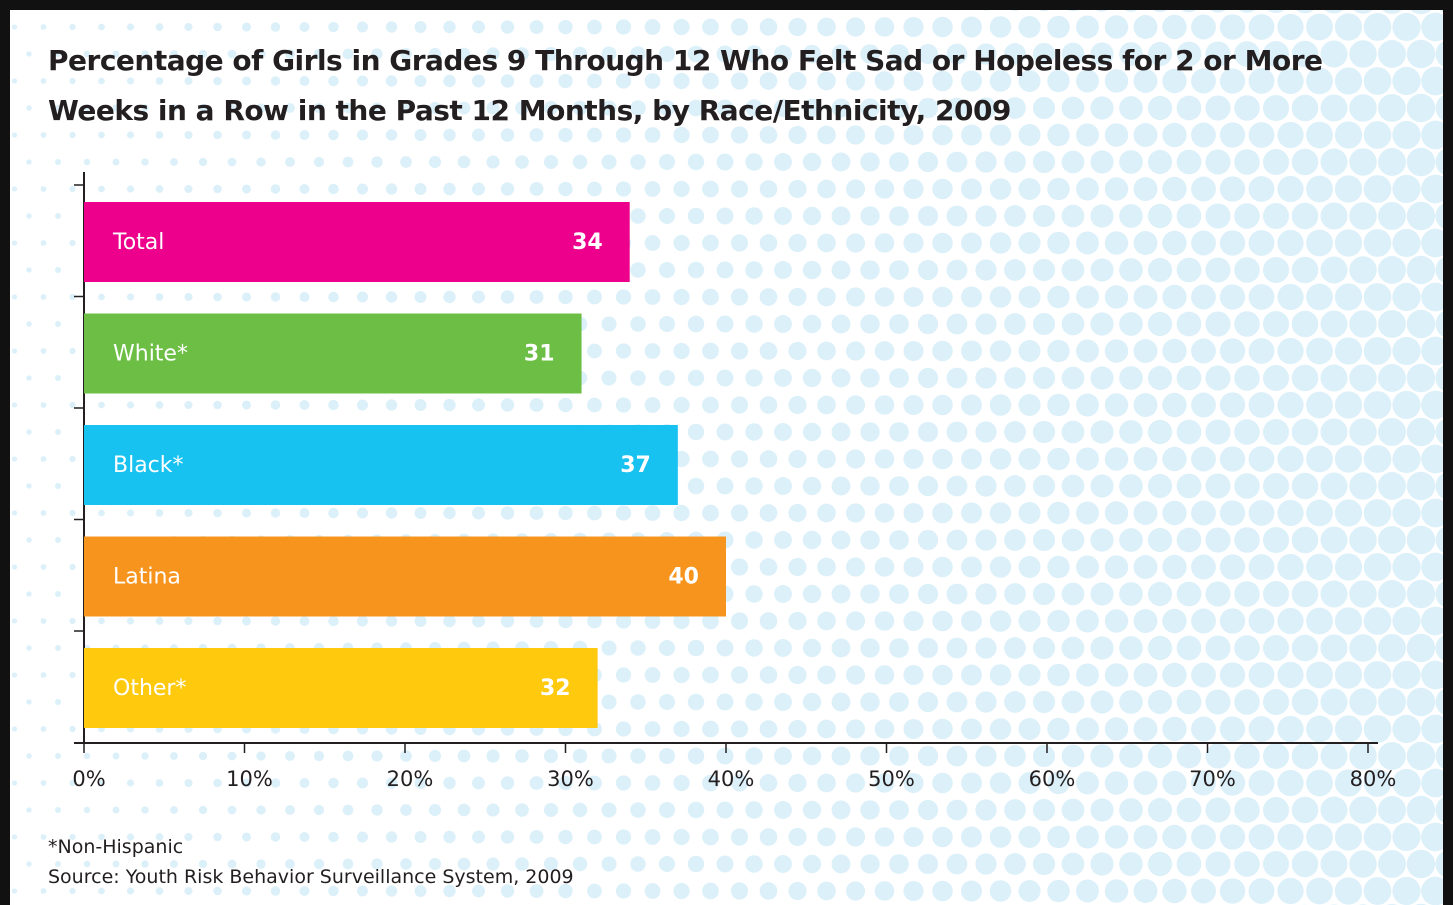 Image resolution: width=1453 pixels, height=905 pixels. Describe the element at coordinates (147, 577) in the screenshot. I see `category-label: Latina` at that location.